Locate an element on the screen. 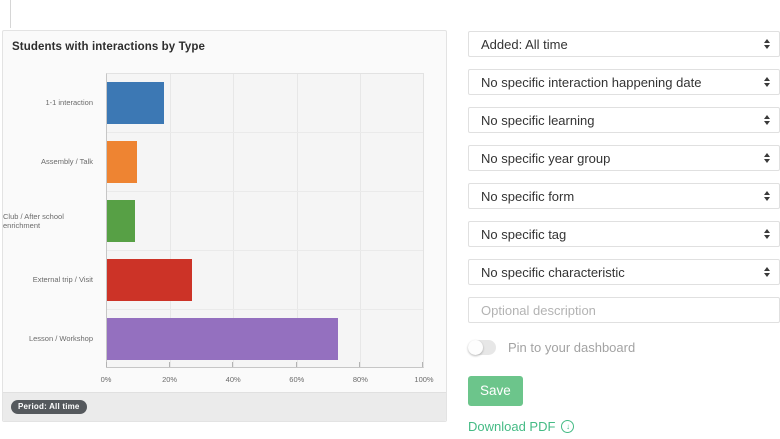 The width and height of the screenshot is (780, 439). x-axis-label: 100% is located at coordinates (424, 379).